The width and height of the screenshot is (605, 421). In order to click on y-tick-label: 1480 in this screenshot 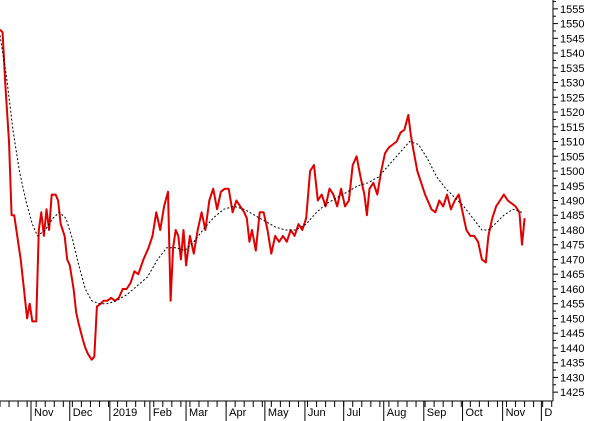, I will do `click(572, 231)`.